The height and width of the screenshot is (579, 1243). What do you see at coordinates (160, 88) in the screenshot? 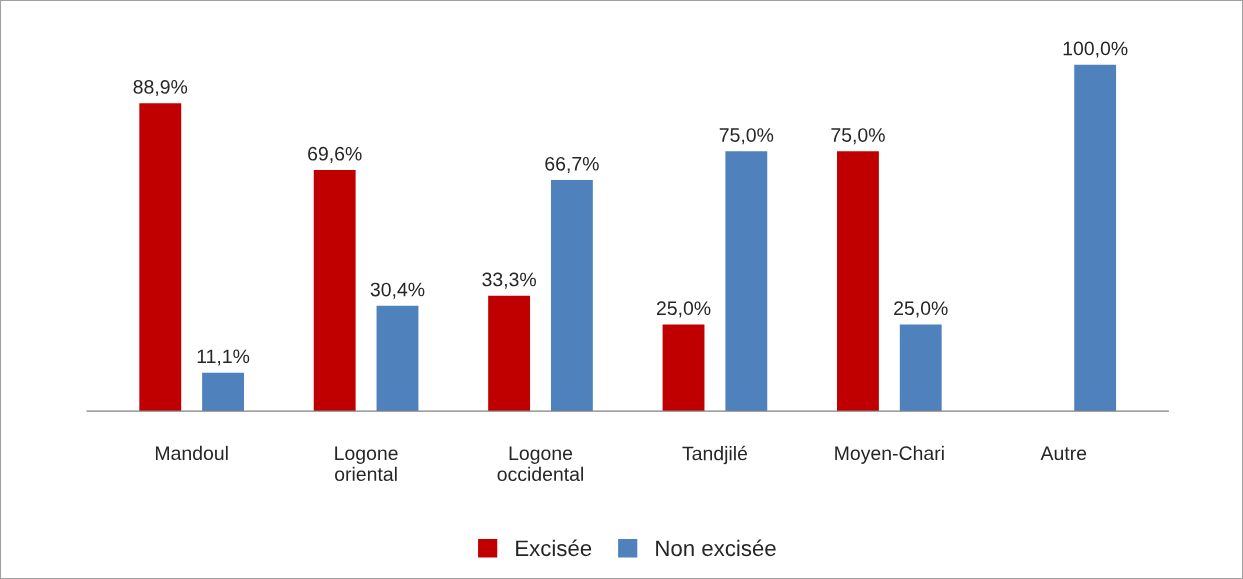
I see `data-label: 88,9%` at bounding box center [160, 88].